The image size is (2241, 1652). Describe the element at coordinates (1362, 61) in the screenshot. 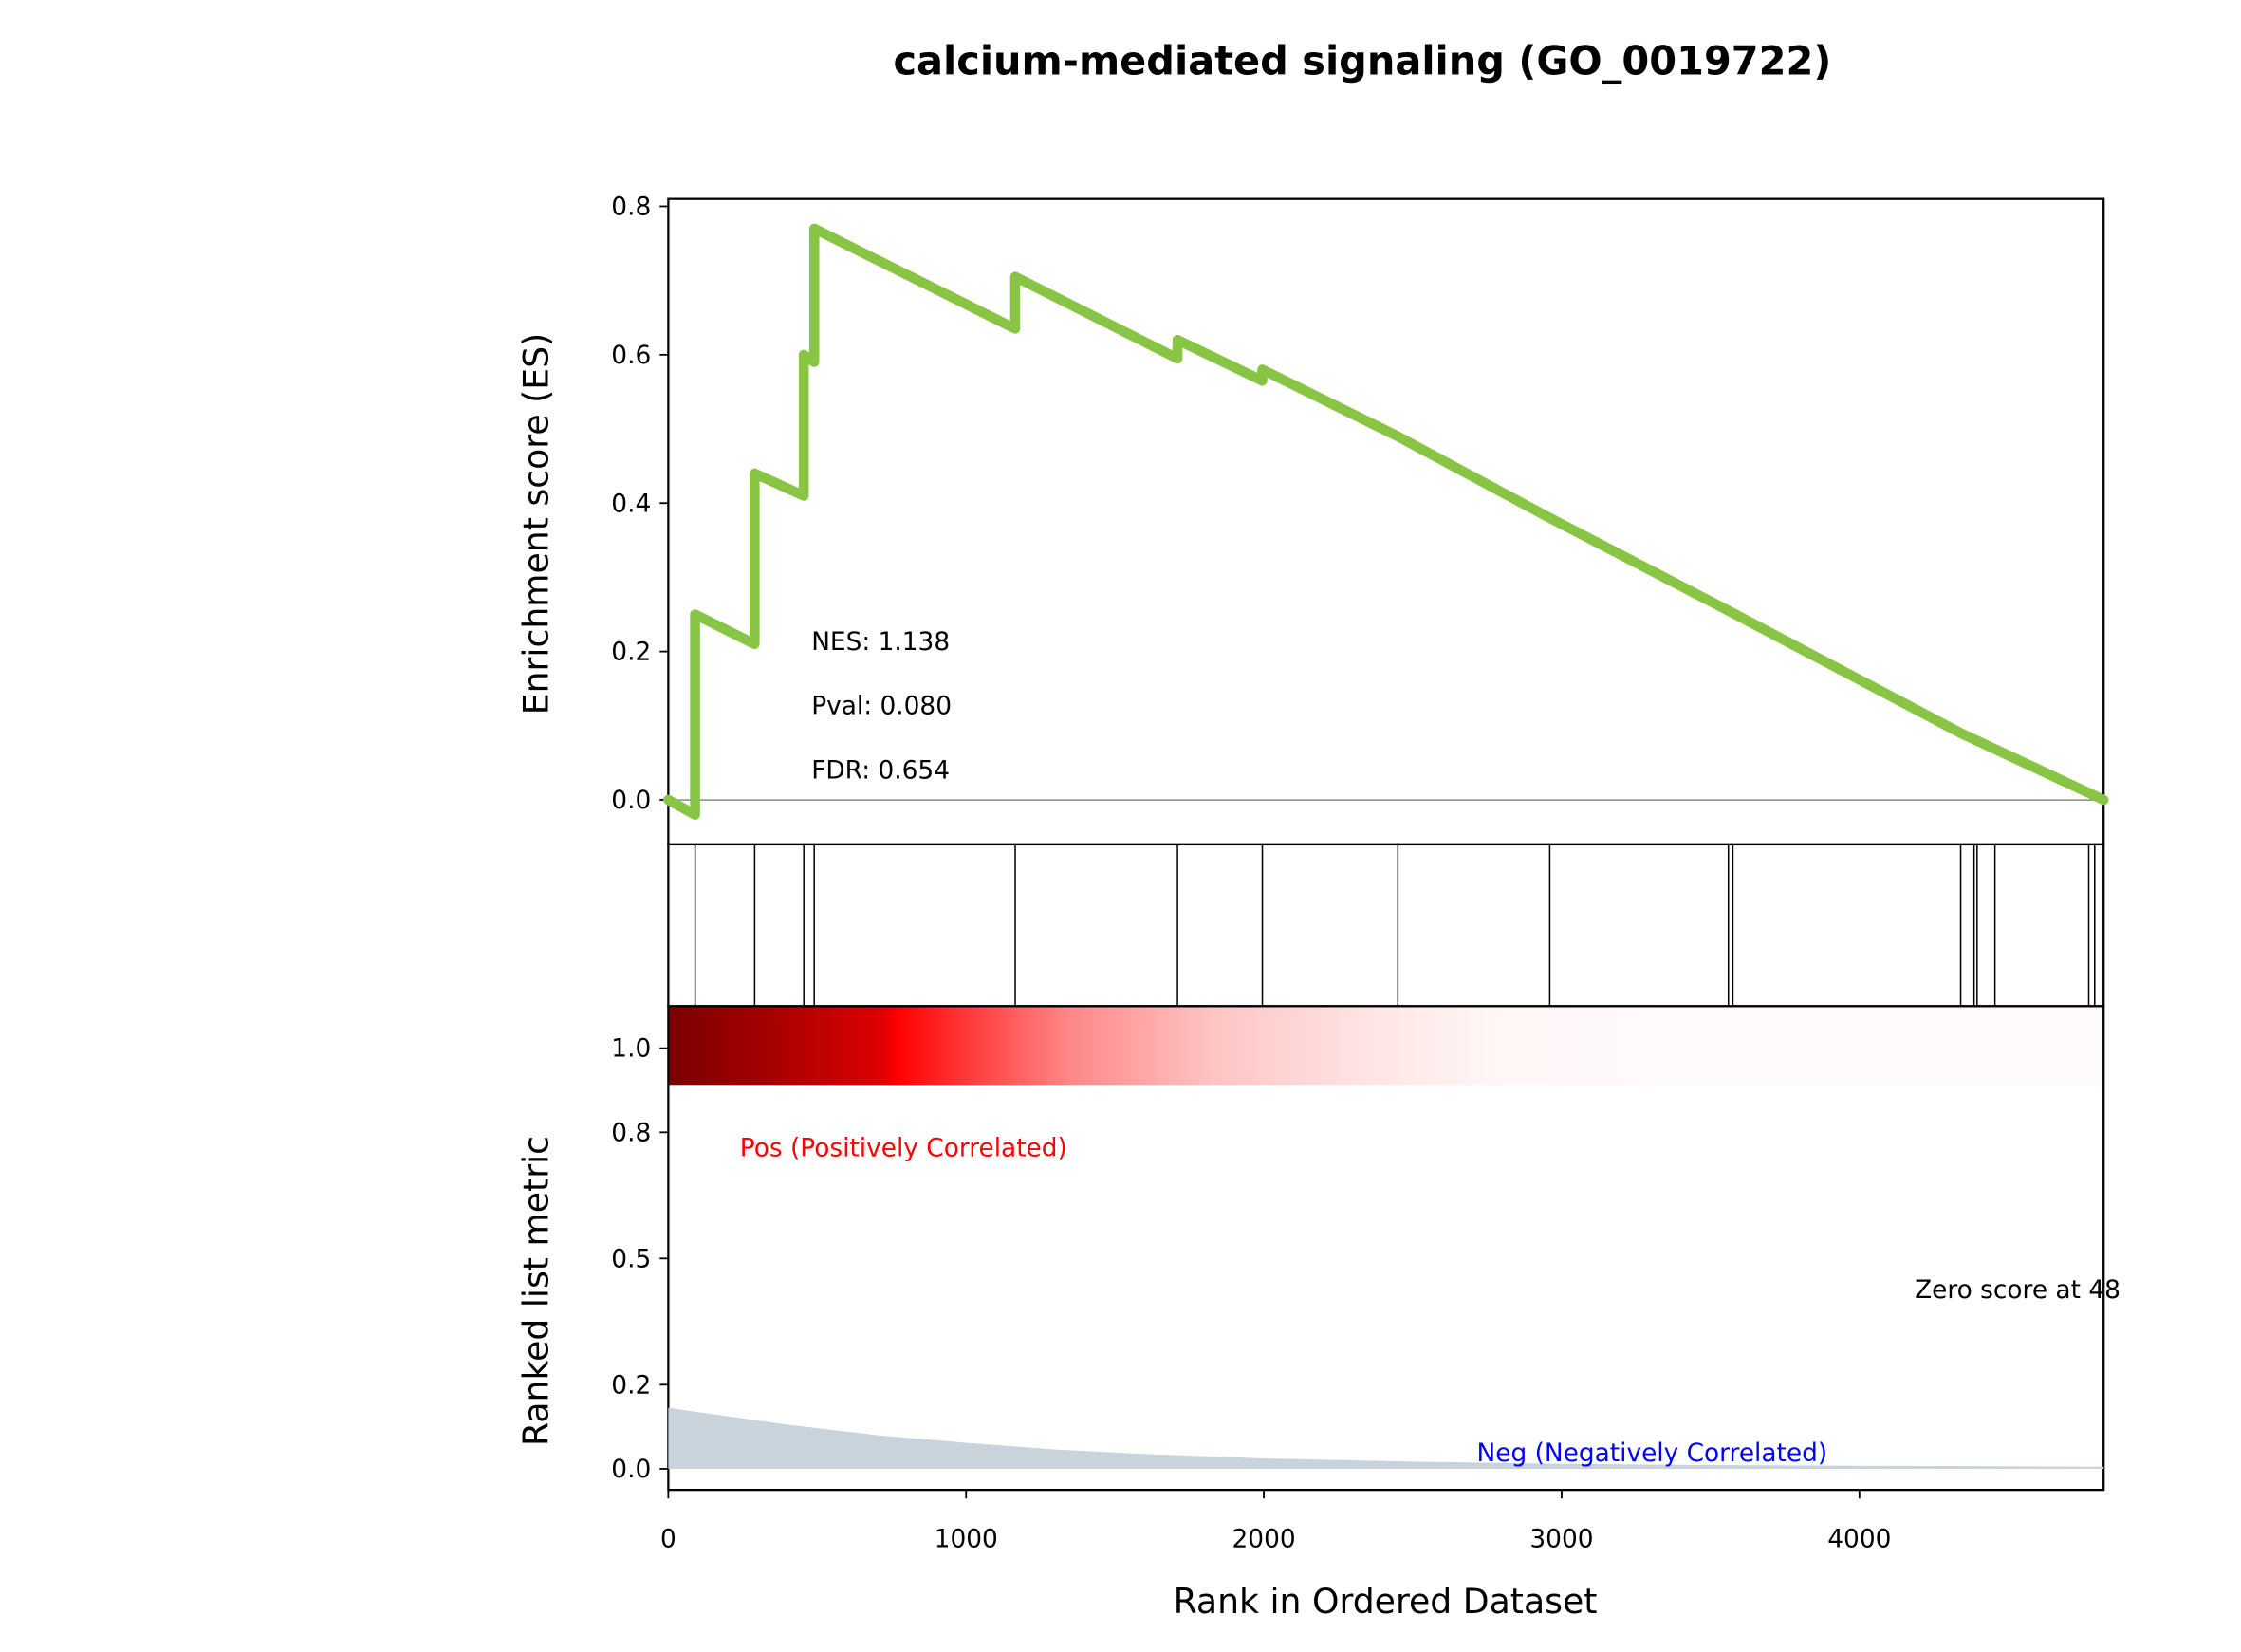

I see `chart-title: calcium-mediated signaling (GO_0019722)` at that location.